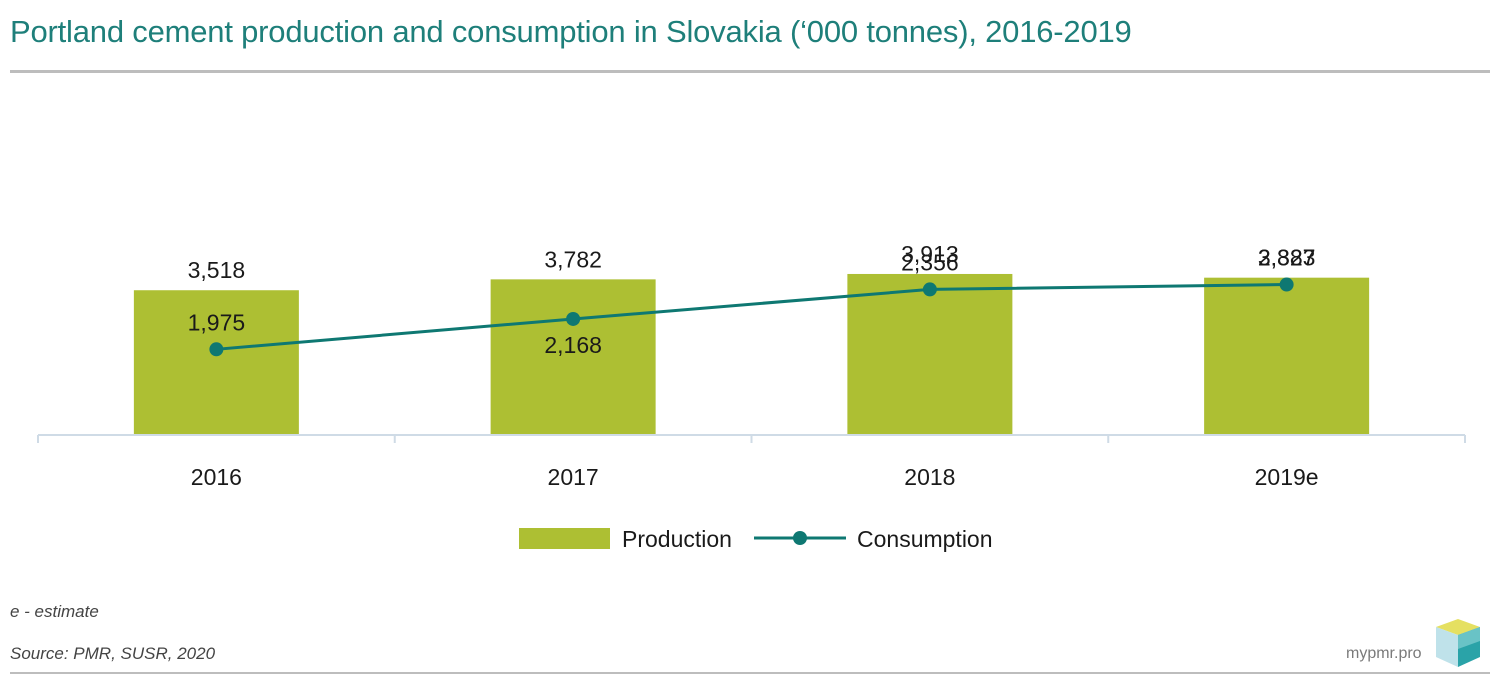  Describe the element at coordinates (750, 673) in the screenshot. I see `footer-divider` at that location.